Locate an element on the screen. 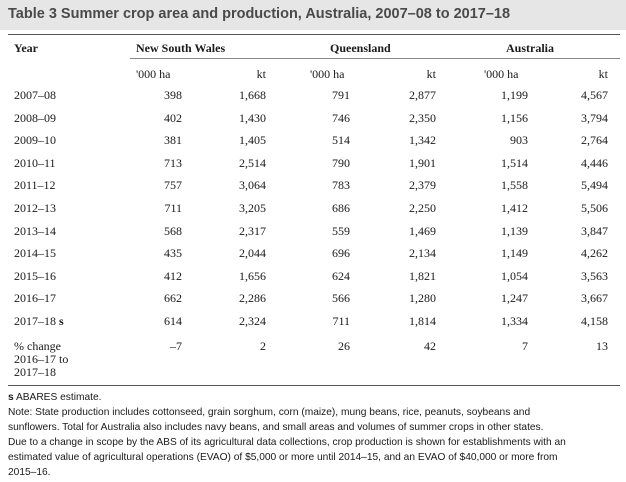  table-cell: 2,250 is located at coordinates (422, 208).